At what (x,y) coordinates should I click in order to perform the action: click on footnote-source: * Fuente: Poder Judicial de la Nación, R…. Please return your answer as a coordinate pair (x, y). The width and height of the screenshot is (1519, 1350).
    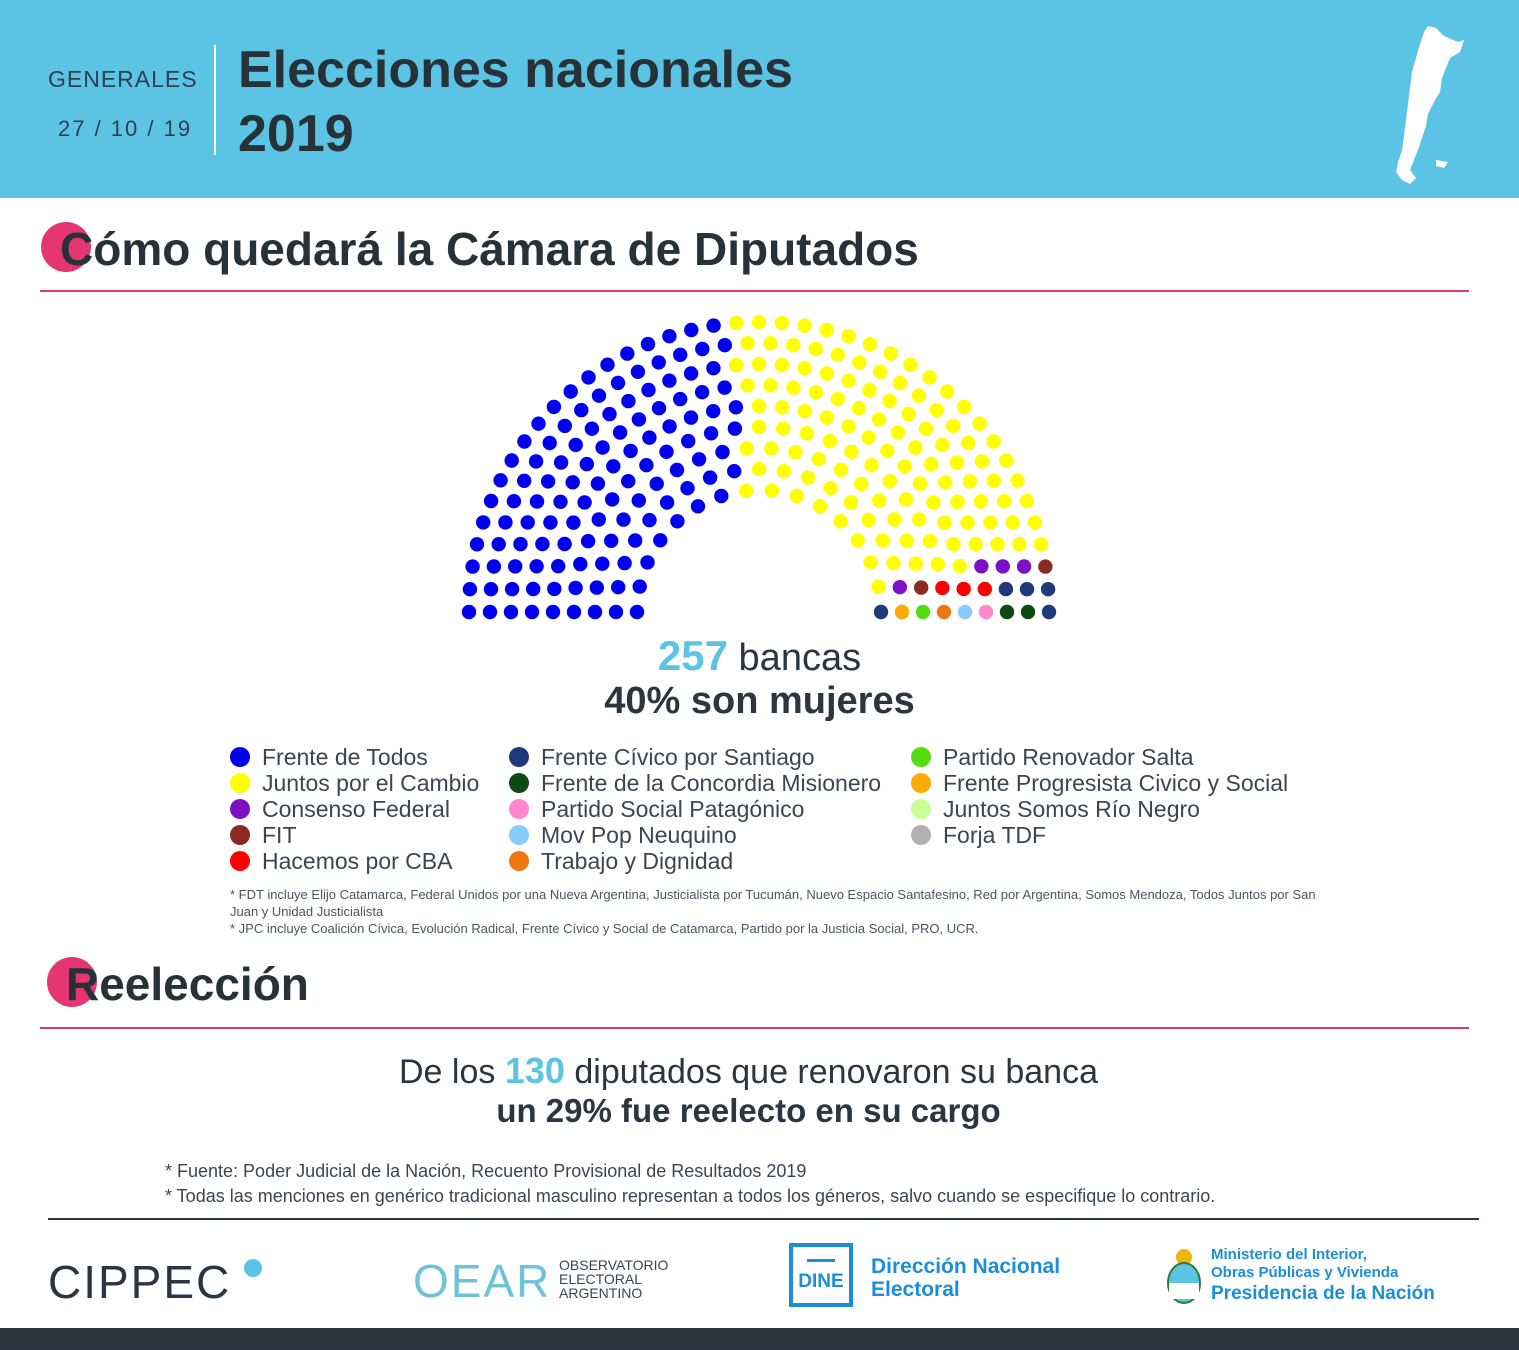
    Looking at the image, I should click on (486, 1171).